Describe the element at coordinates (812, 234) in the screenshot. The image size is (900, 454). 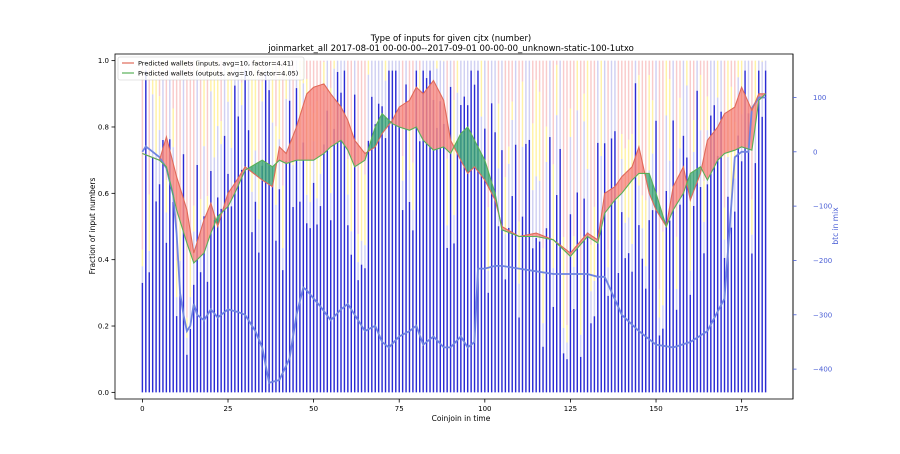
I see `y2-axis: 100 0 −100 −200 −300 −400` at that location.